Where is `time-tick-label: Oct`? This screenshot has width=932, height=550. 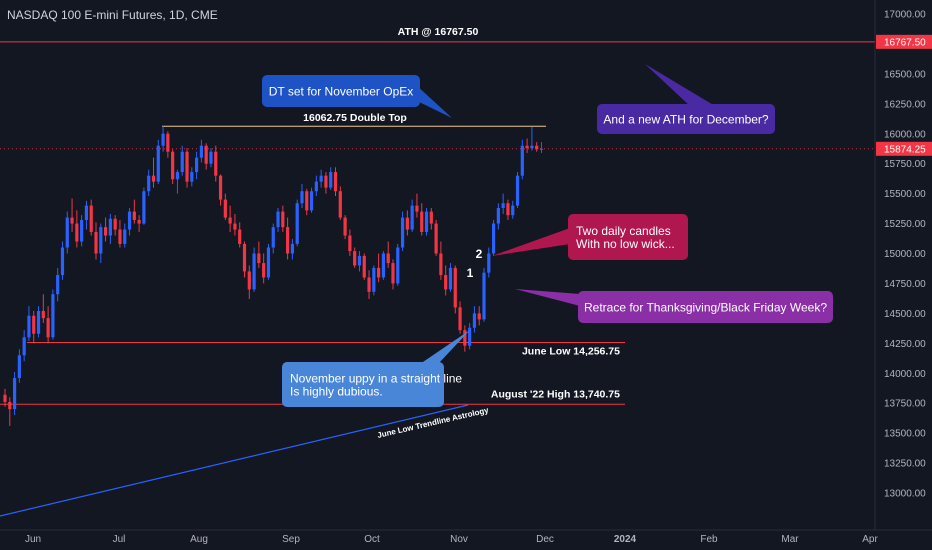 time-tick-label: Oct is located at coordinates (372, 539).